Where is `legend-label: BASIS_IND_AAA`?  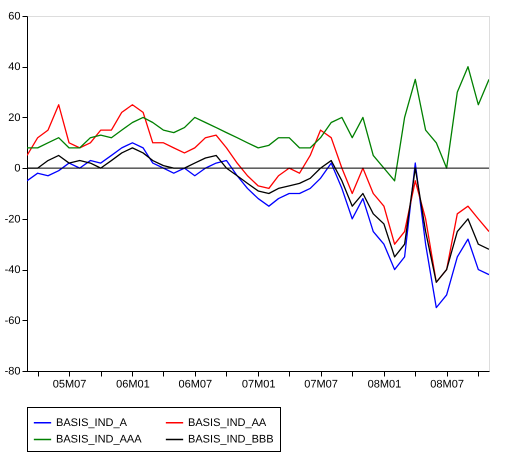
legend-label: BASIS_IND_AAA is located at coordinates (99, 440).